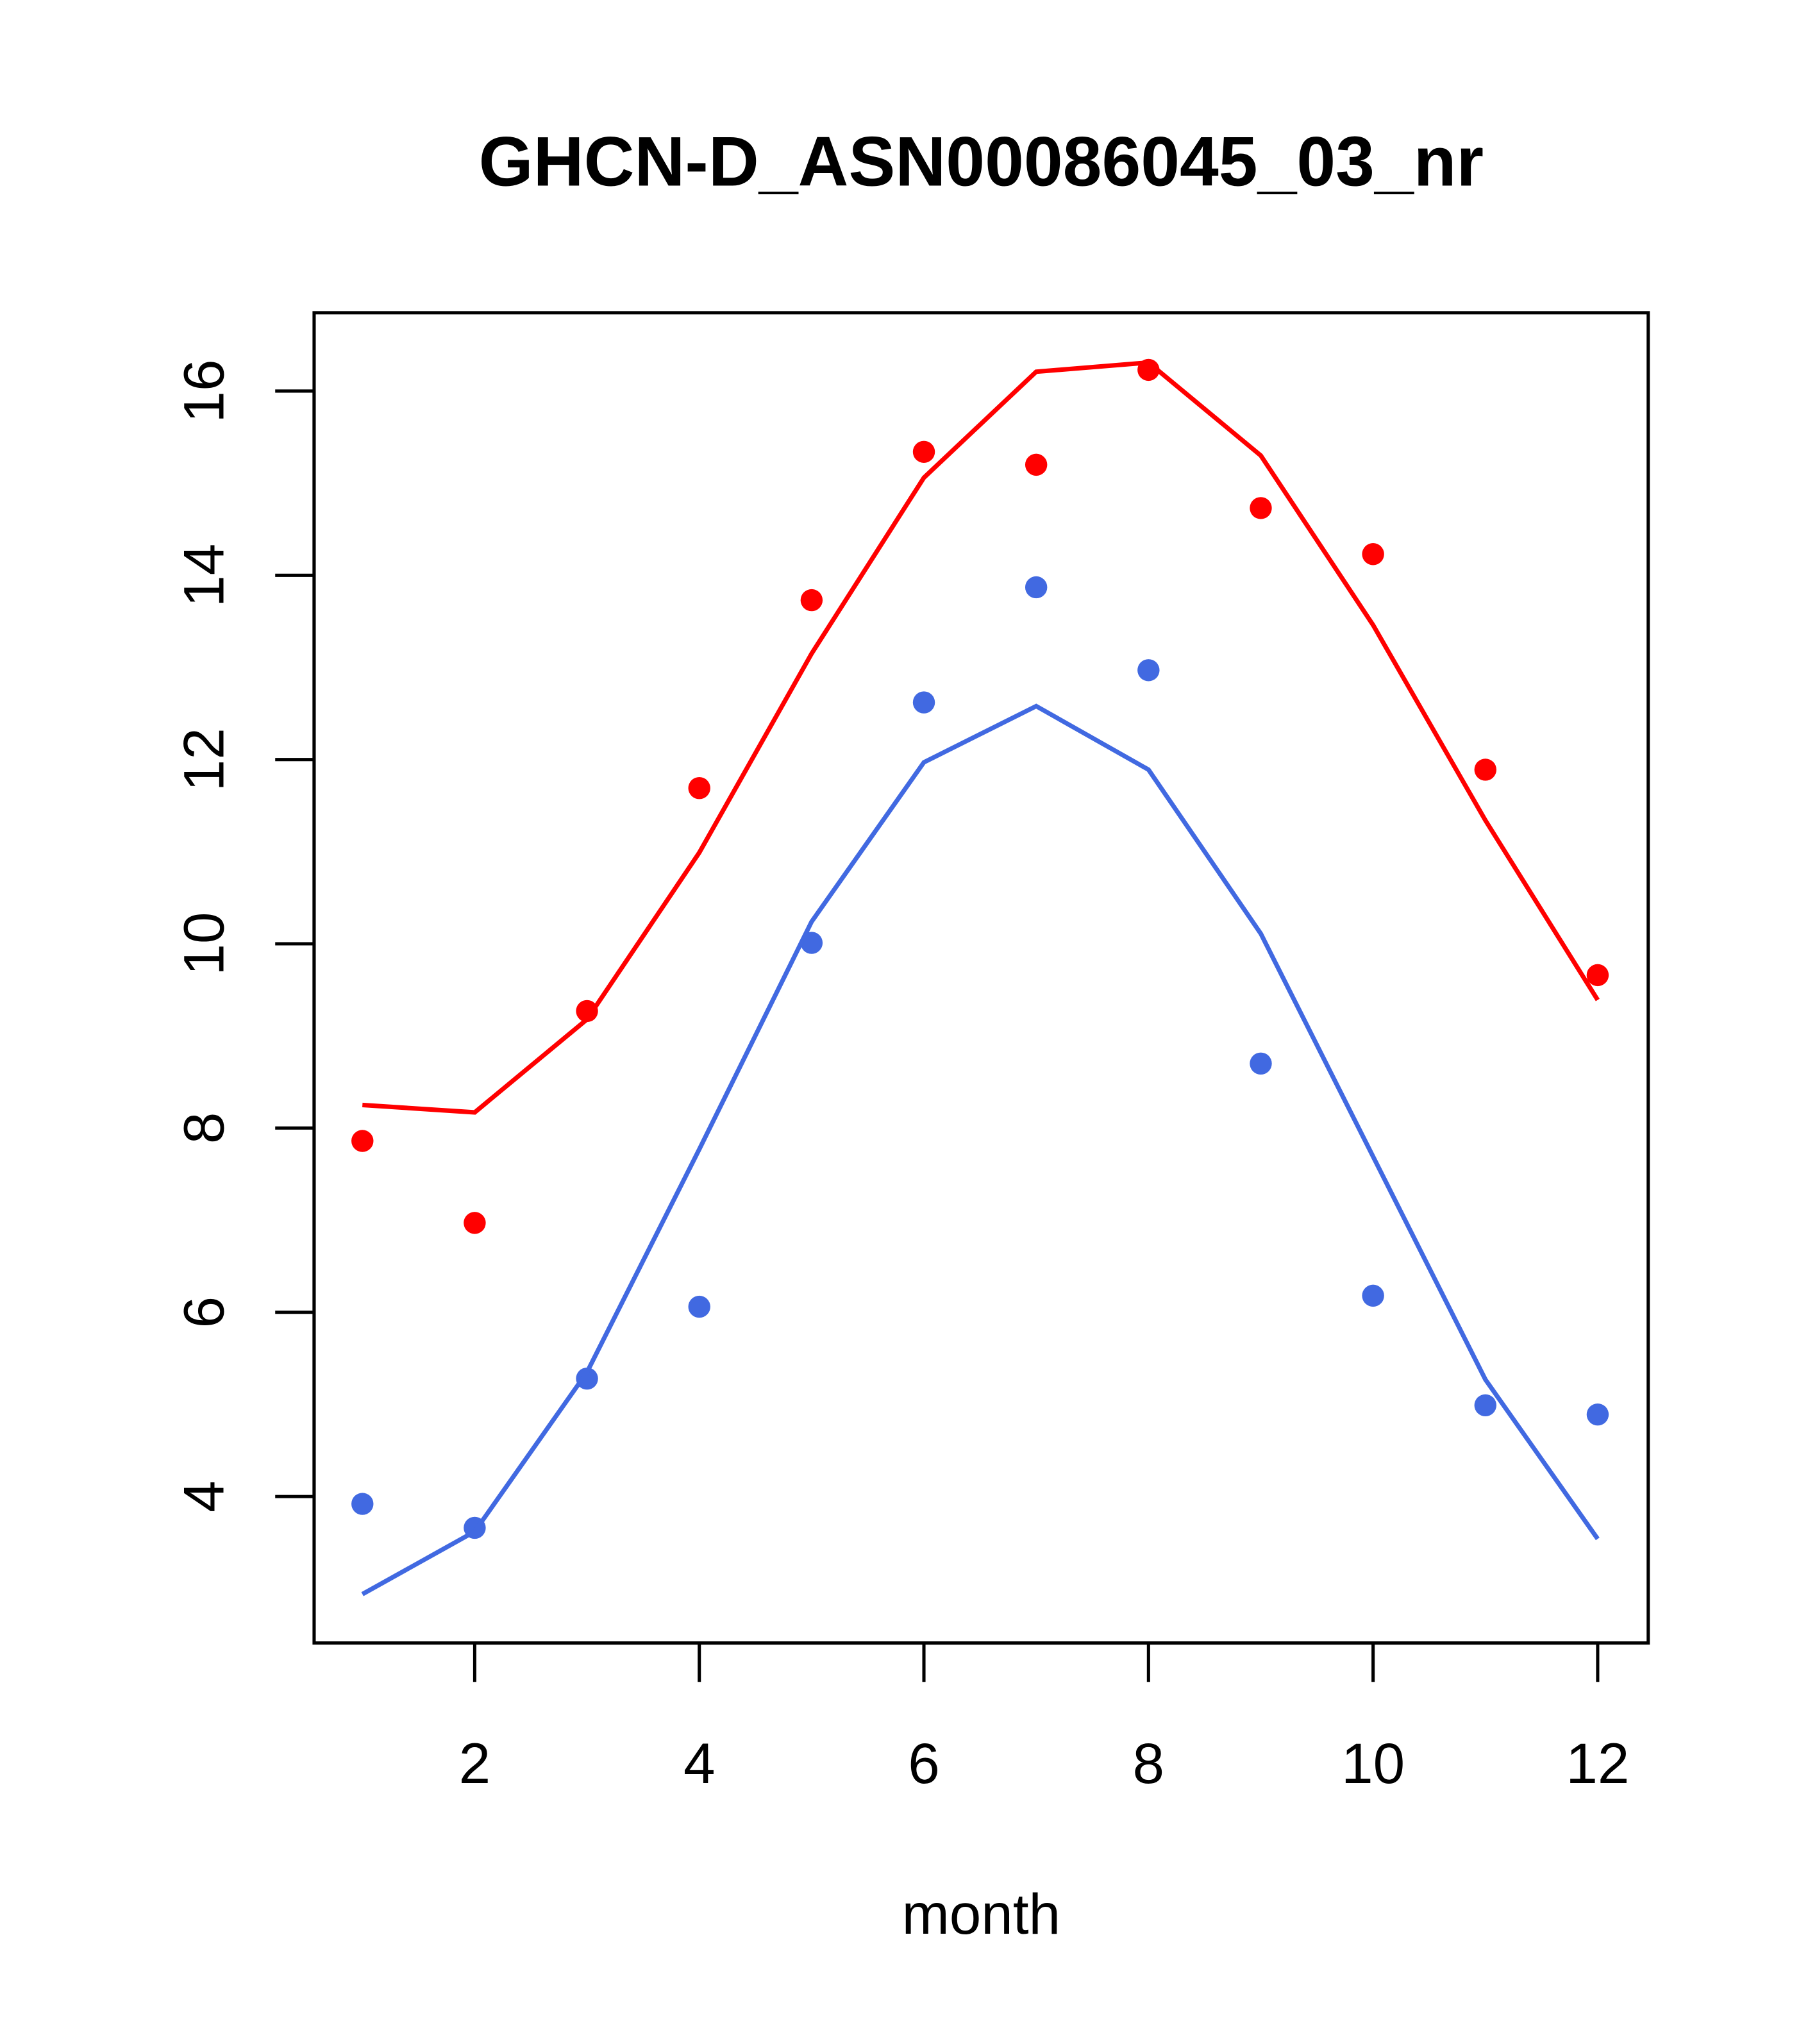 This screenshot has width=1817, height=2044. I want to click on x-tick-label: 2, so click(475, 1763).